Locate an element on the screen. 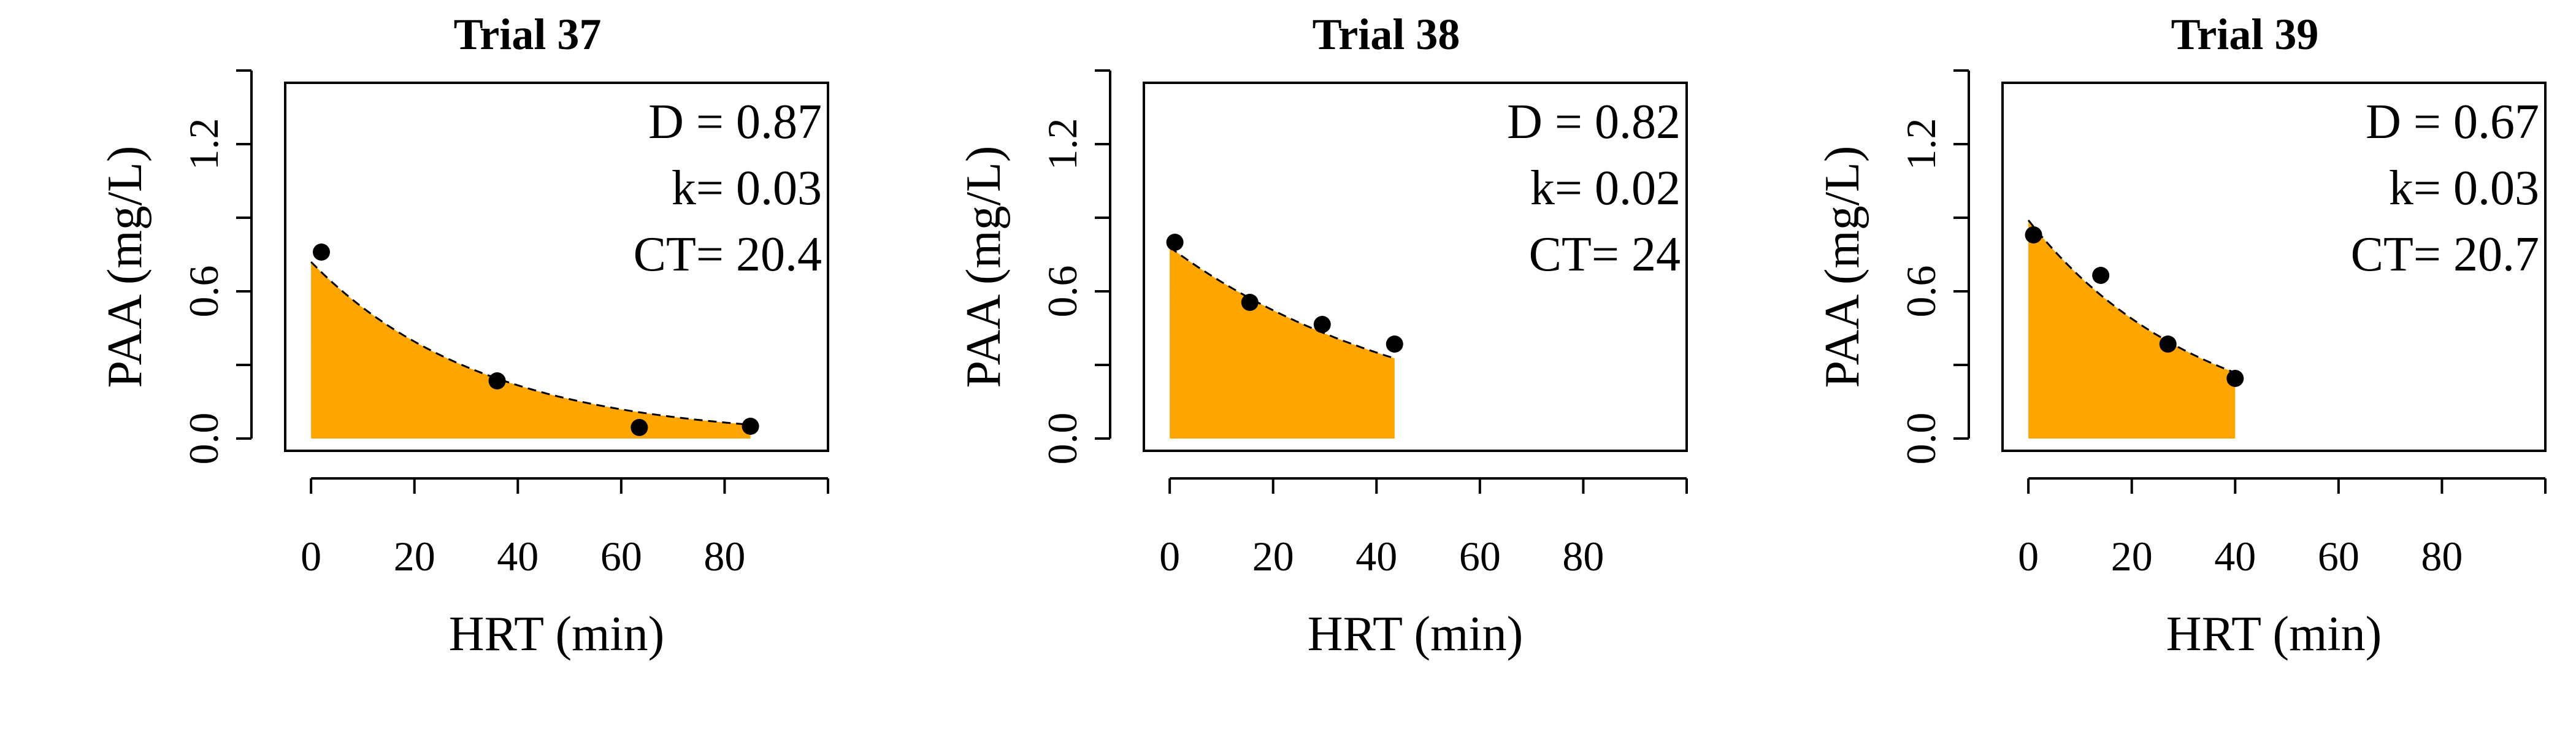 This screenshot has width=2576, height=736. annotation: D = 0.87 is located at coordinates (735, 122).